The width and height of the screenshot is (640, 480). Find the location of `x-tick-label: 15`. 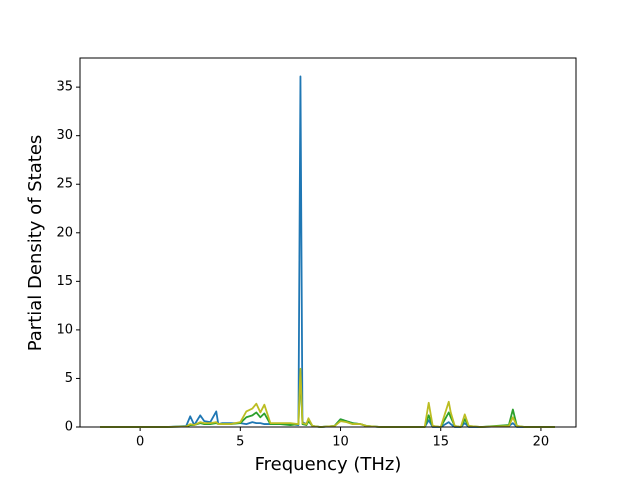

x-tick-label: 15 is located at coordinates (440, 442).